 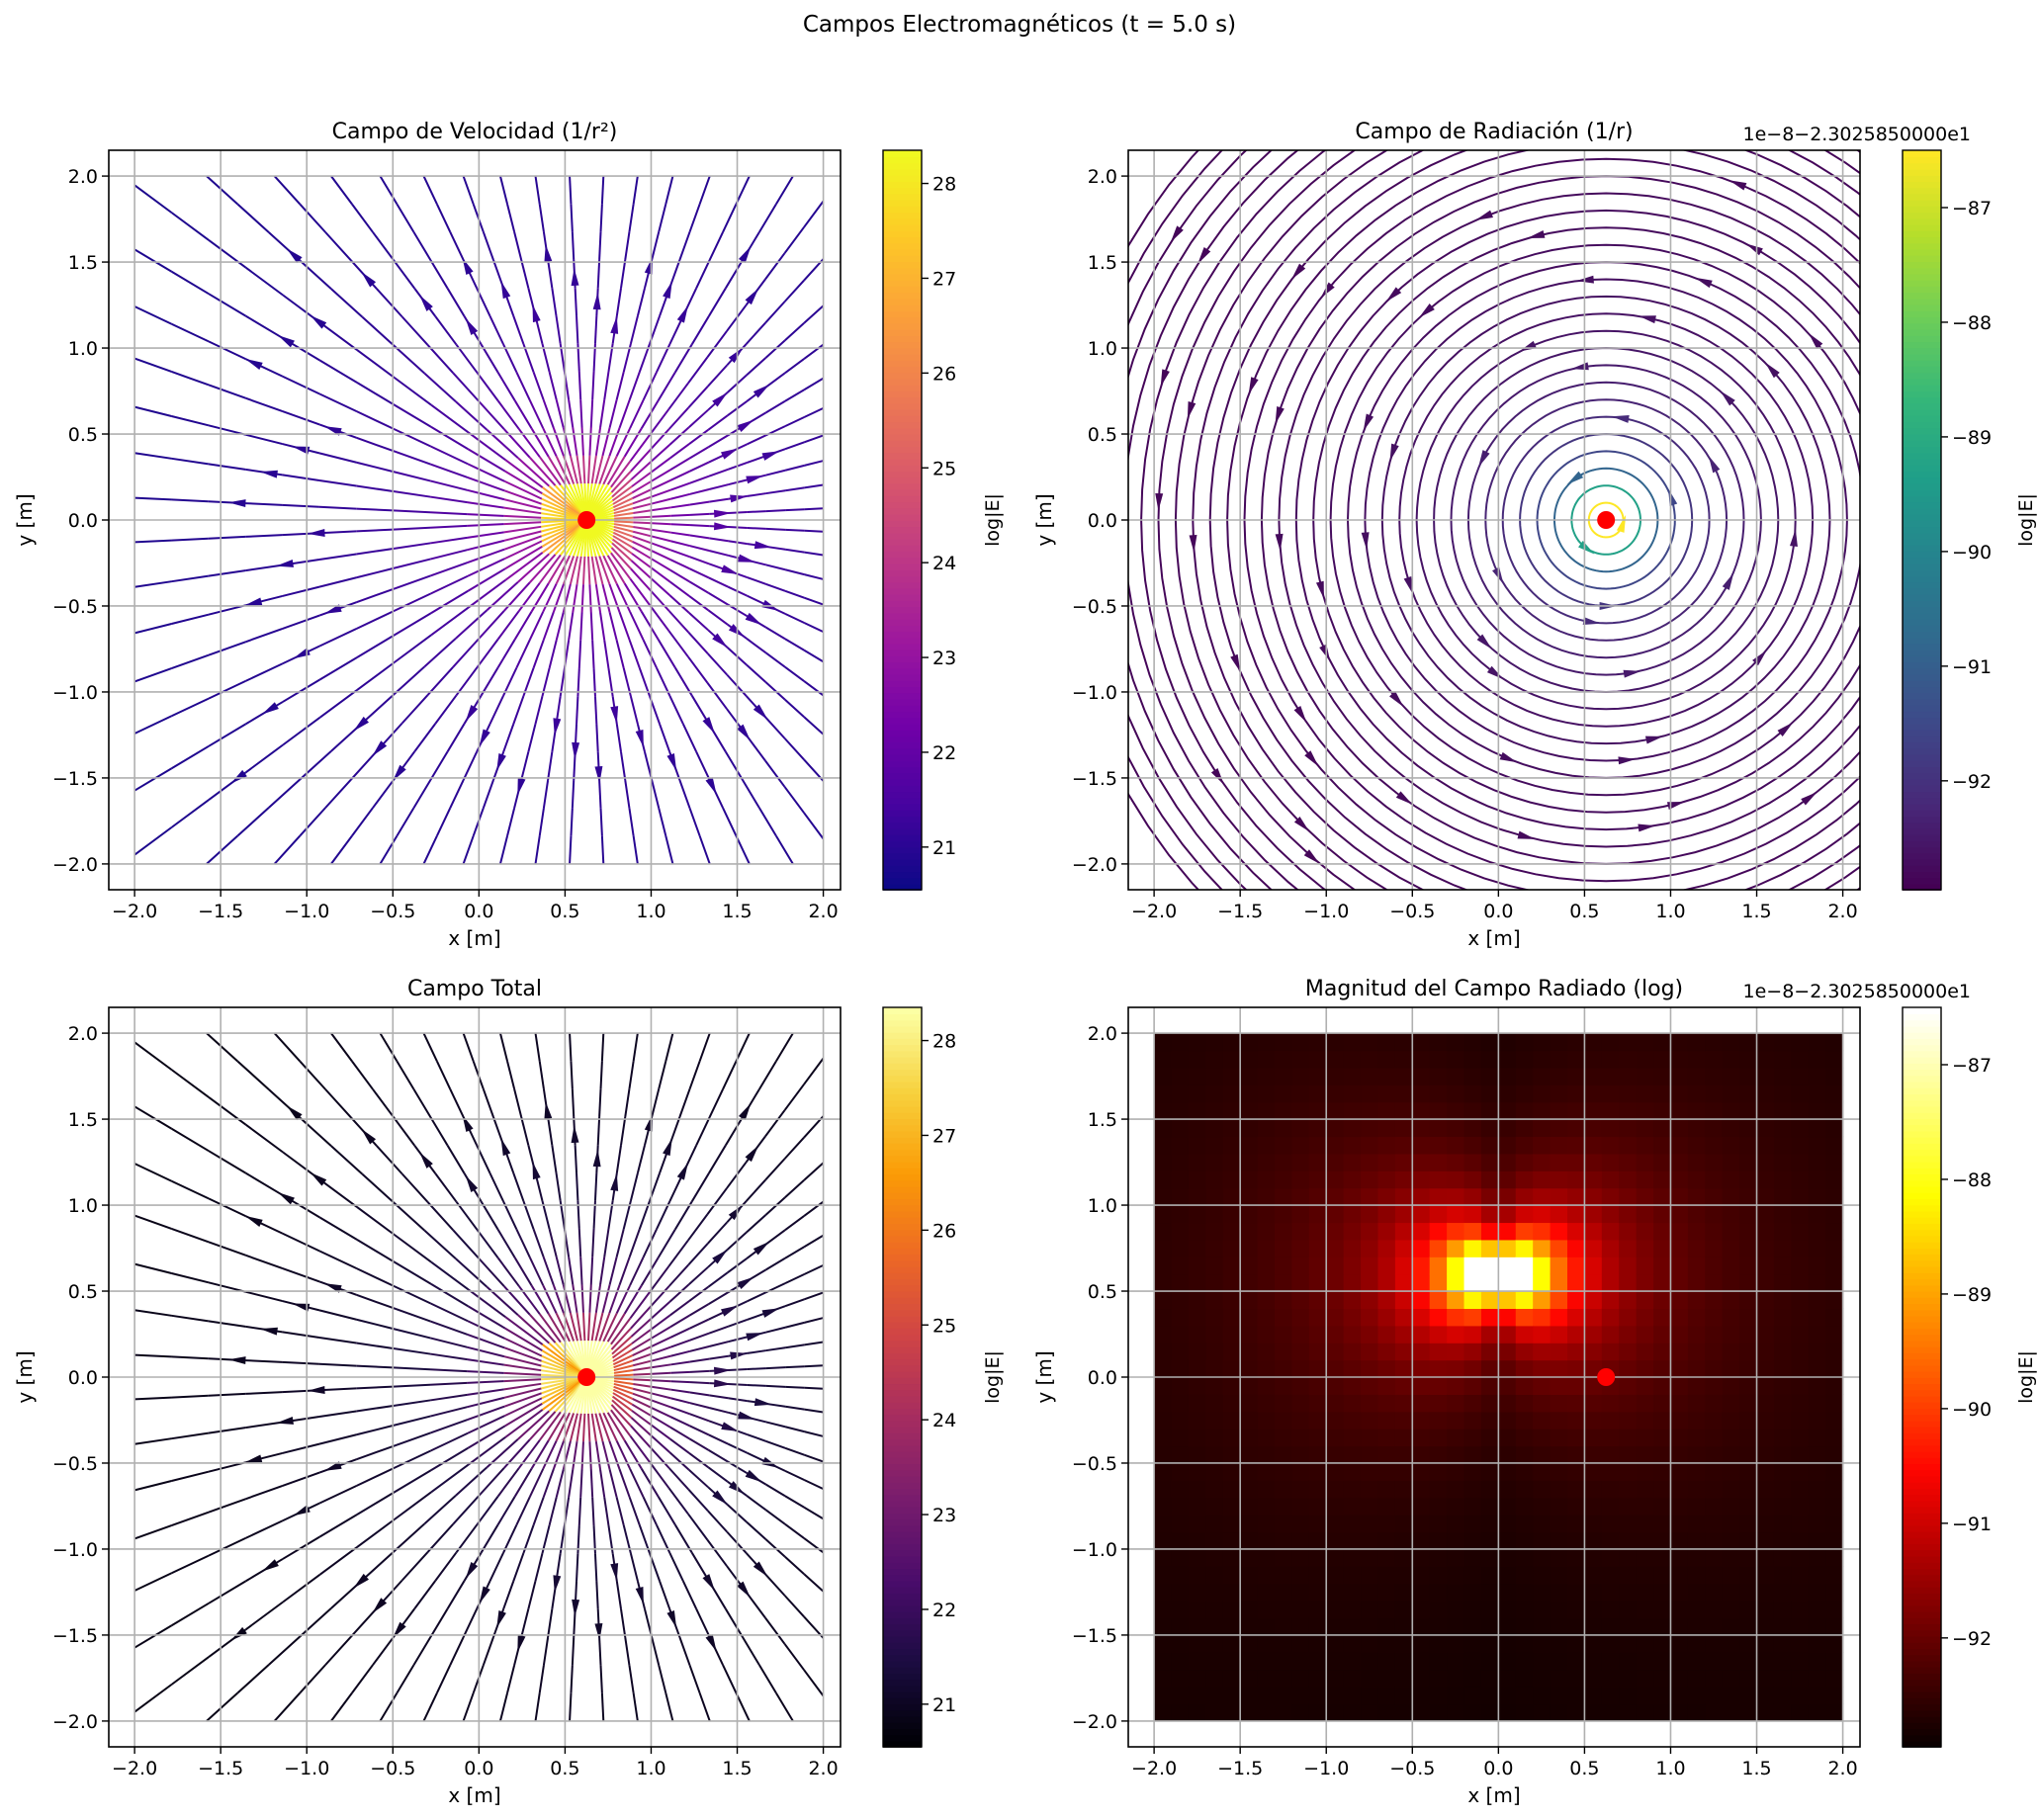 What do you see at coordinates (586, 1377) in the screenshot?
I see `charge-marker` at bounding box center [586, 1377].